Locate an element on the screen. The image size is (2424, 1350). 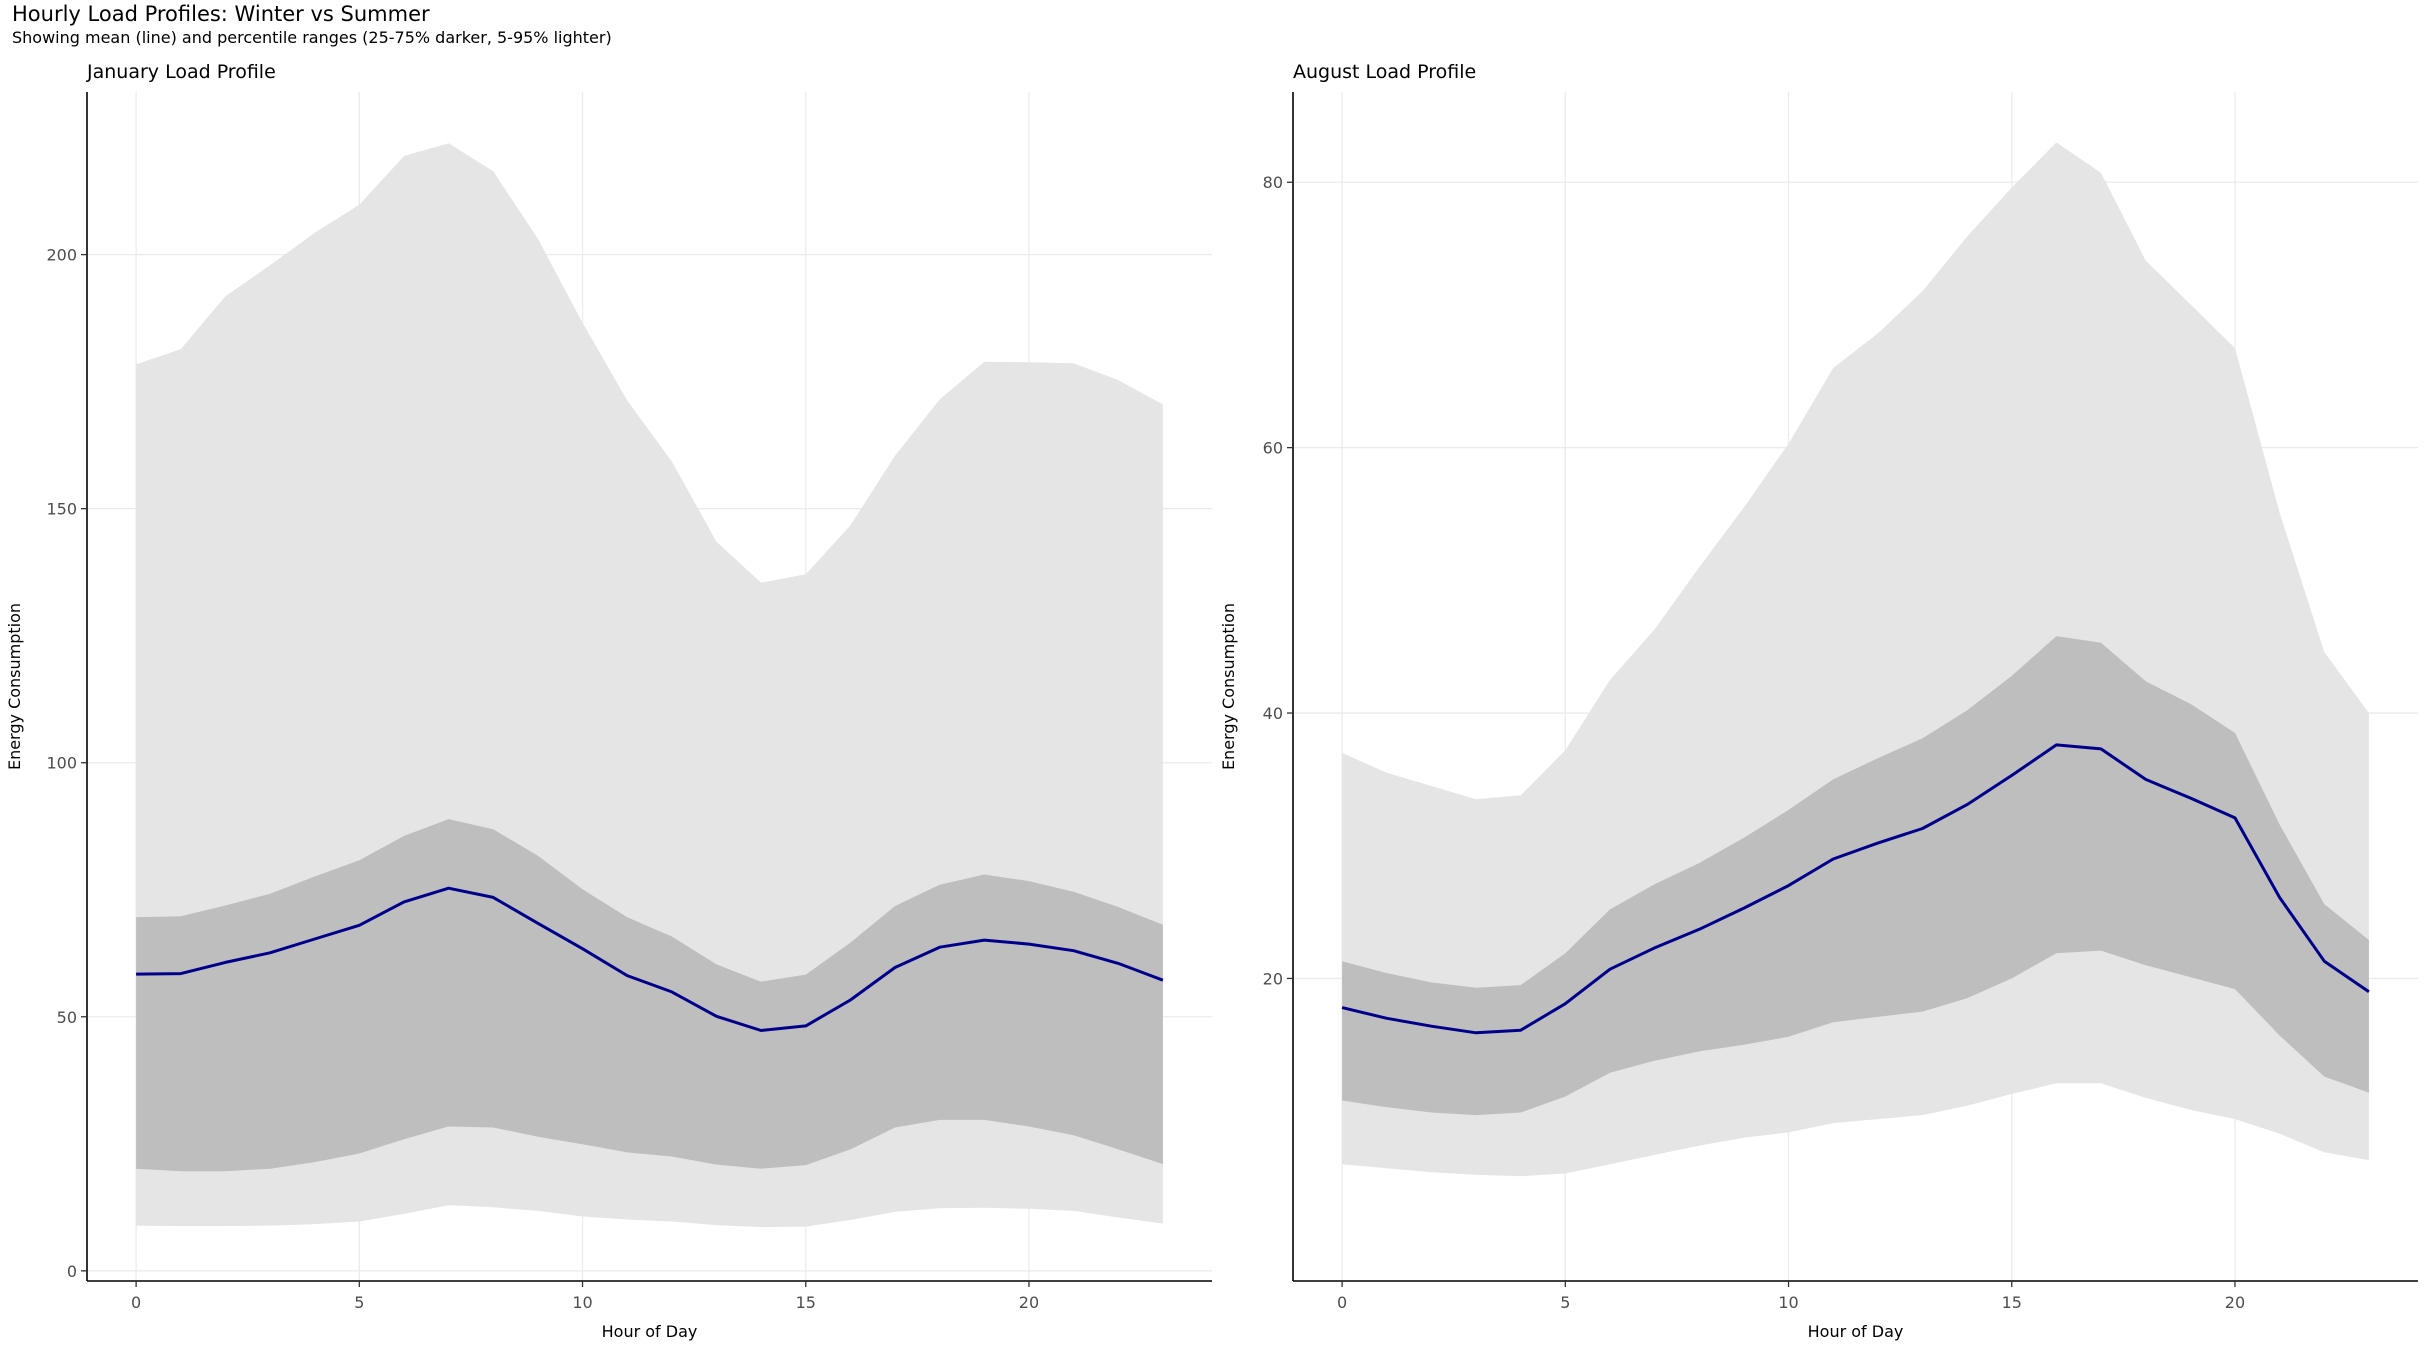
panel-title: August Load Profile is located at coordinates (1384, 72).